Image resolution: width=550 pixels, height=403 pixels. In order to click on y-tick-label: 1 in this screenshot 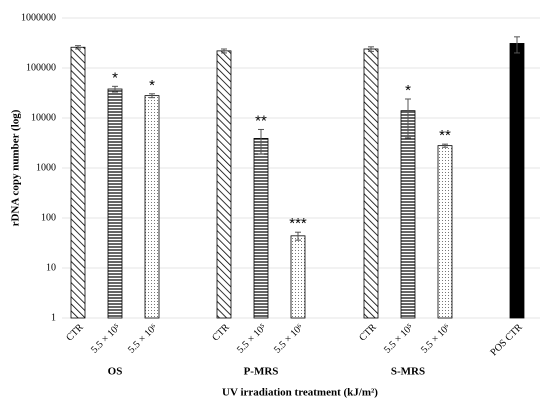, I will do `click(53, 317)`.